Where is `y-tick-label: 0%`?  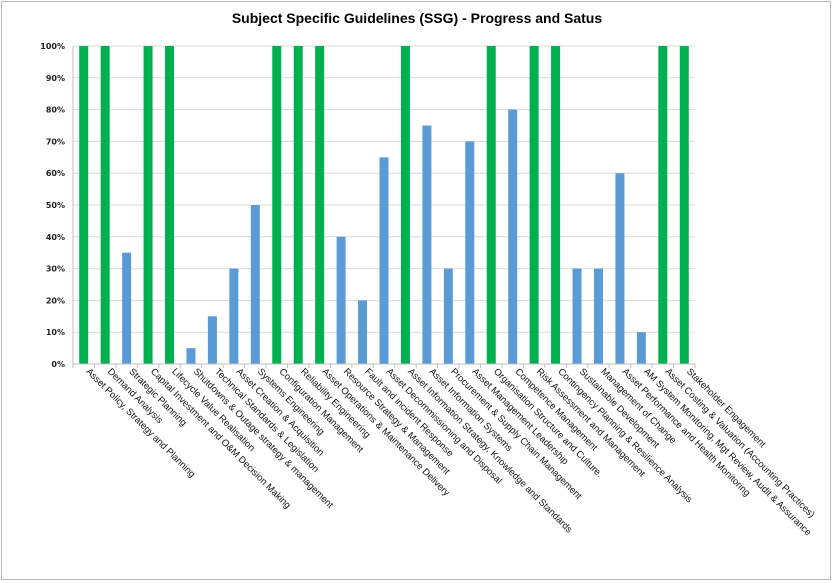
y-tick-label: 0% is located at coordinates (58, 364).